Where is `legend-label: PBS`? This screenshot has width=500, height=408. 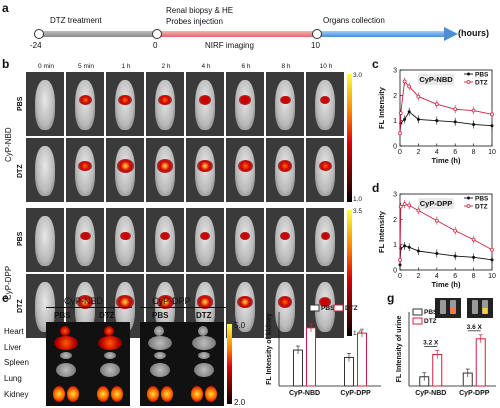 legend-label: PBS is located at coordinates (431, 312).